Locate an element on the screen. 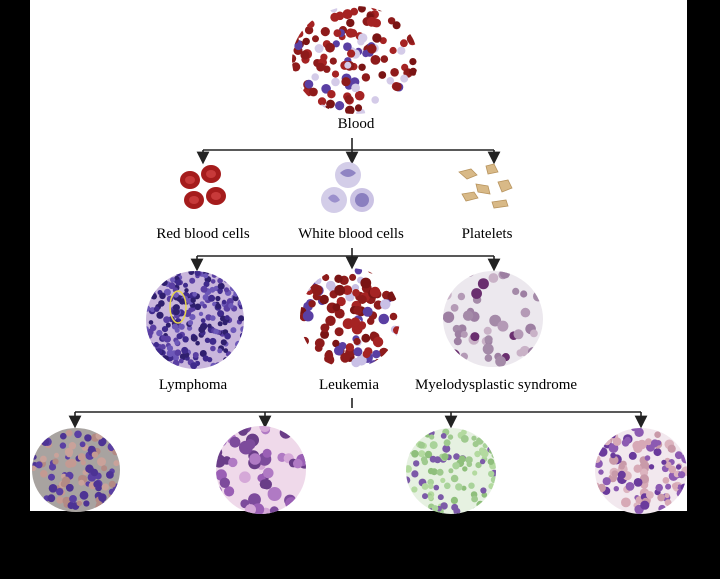 The width and height of the screenshot is (720, 579). lymphoma-smear-image is located at coordinates (195, 320).